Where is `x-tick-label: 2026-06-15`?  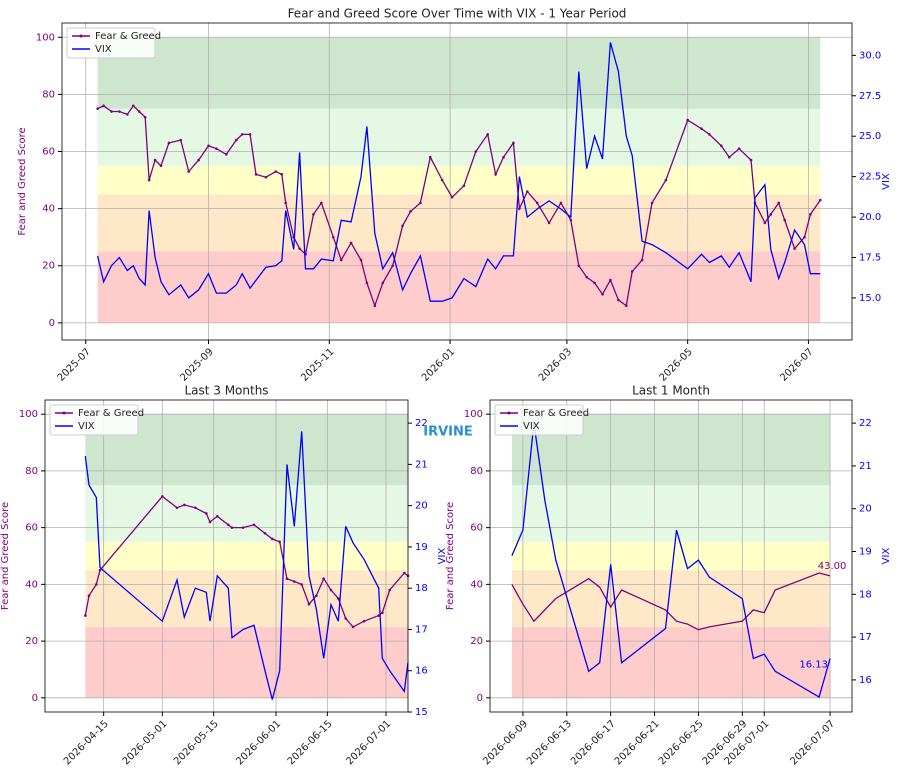 x-tick-label: 2026-06-15 is located at coordinates (310, 742).